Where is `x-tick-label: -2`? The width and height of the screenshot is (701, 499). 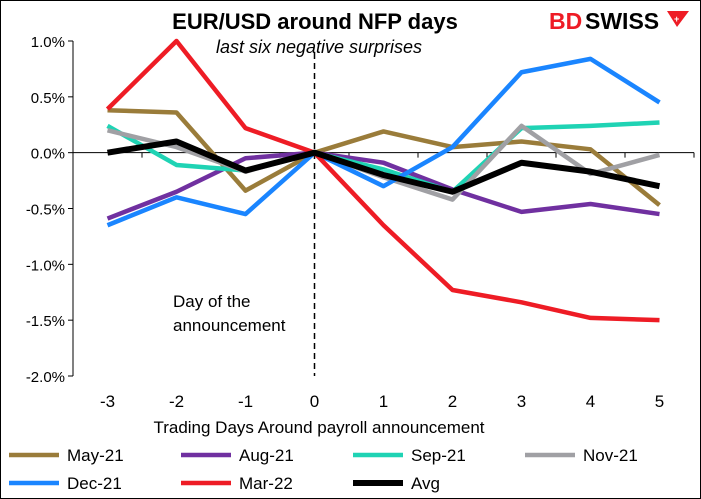
x-tick-label: -2 is located at coordinates (176, 401).